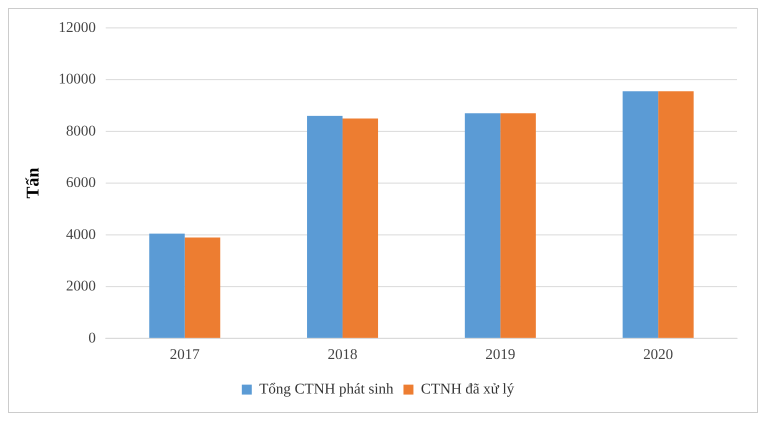 The image size is (774, 425). I want to click on y-tick-label: 2000, so click(81, 286).